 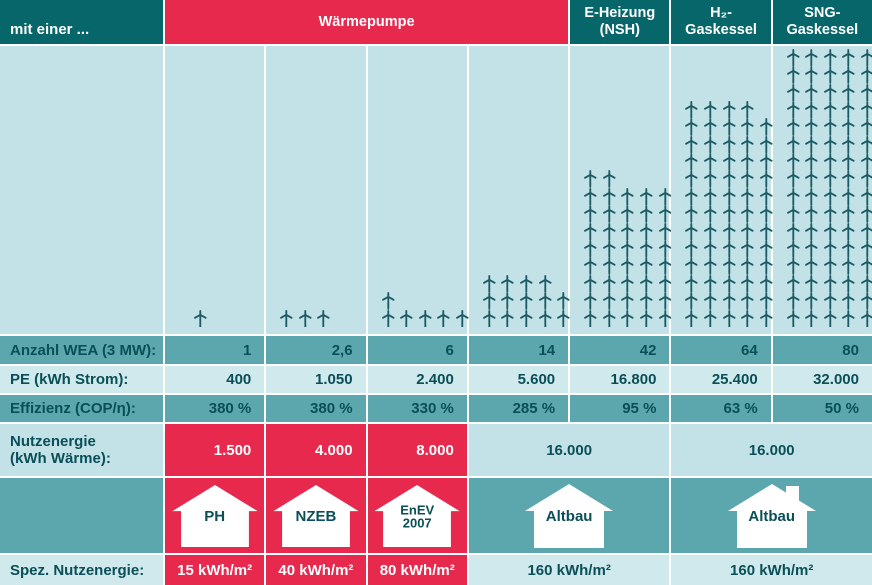 What do you see at coordinates (367, 22) in the screenshot?
I see `header-waermepumpe: Wärmepumpe` at bounding box center [367, 22].